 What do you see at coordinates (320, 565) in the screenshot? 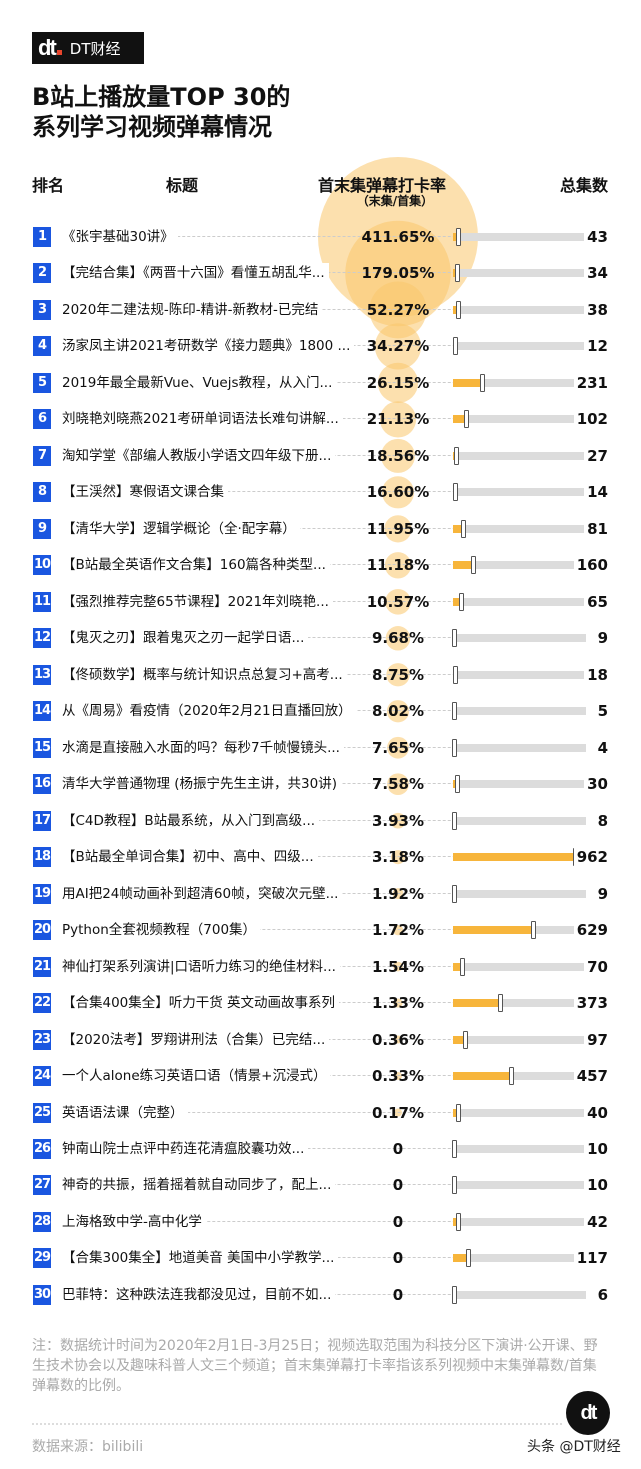
I see `table-row: 10 【B站最全英语作文合集】160篇各种类型... 11.18% 160` at bounding box center [320, 565].